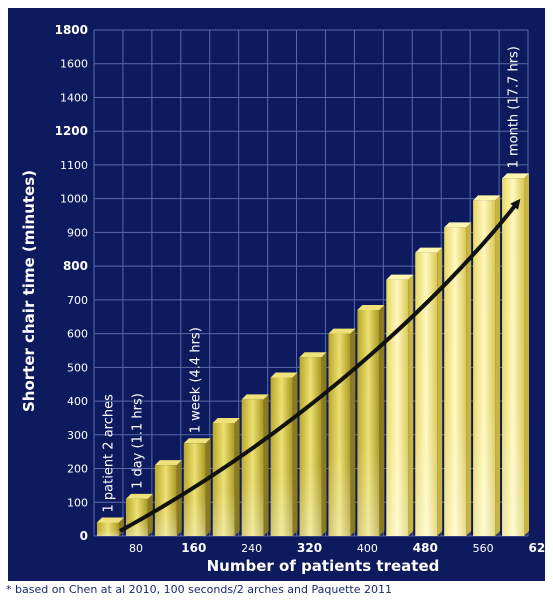 Image resolution: width=553 pixels, height=603 pixels. What do you see at coordinates (337, 548) in the screenshot?
I see `x-axis-ticks: 80160240320400480560620700` at bounding box center [337, 548].